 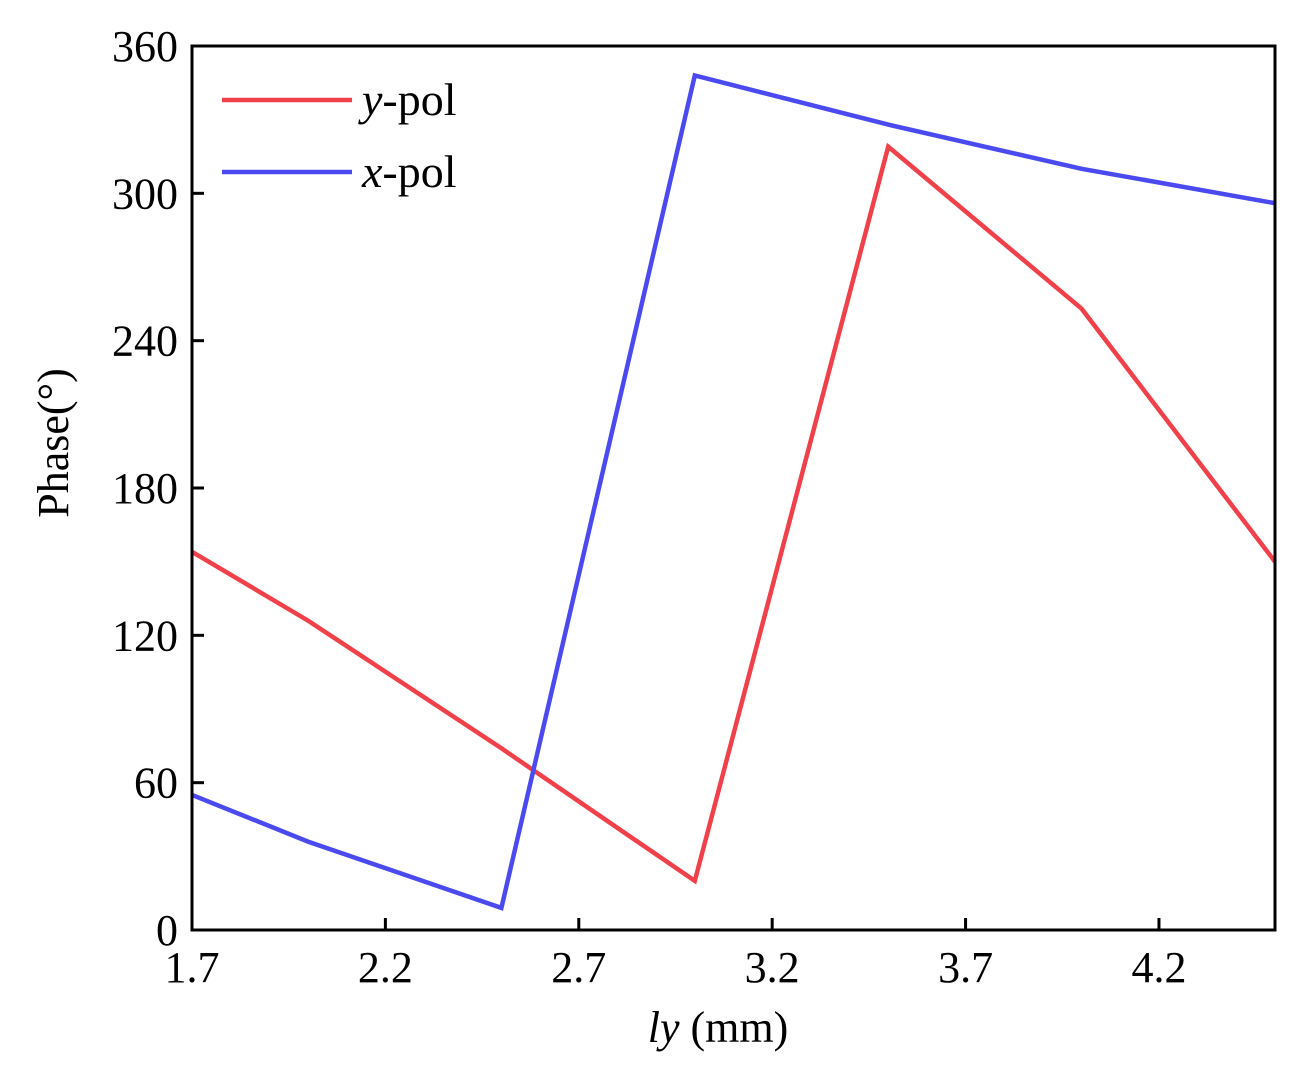 What do you see at coordinates (167, 930) in the screenshot?
I see `y-tick-label: 0` at bounding box center [167, 930].